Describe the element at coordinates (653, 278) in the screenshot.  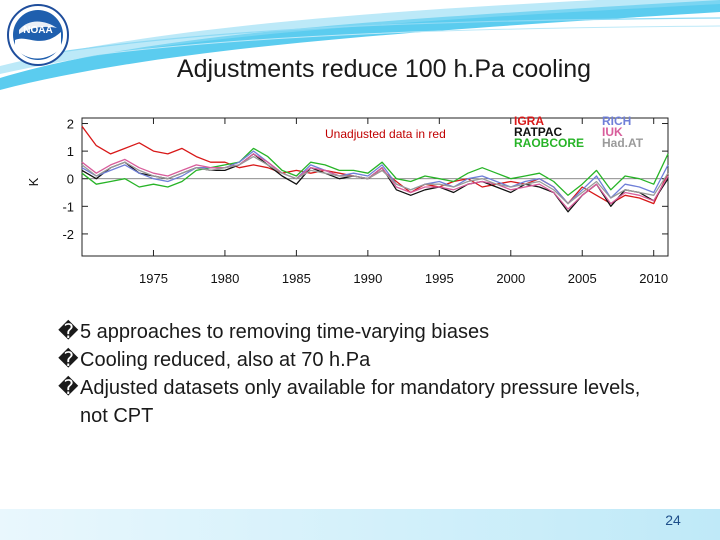
I see `x-tick-label: 2010` at that location.